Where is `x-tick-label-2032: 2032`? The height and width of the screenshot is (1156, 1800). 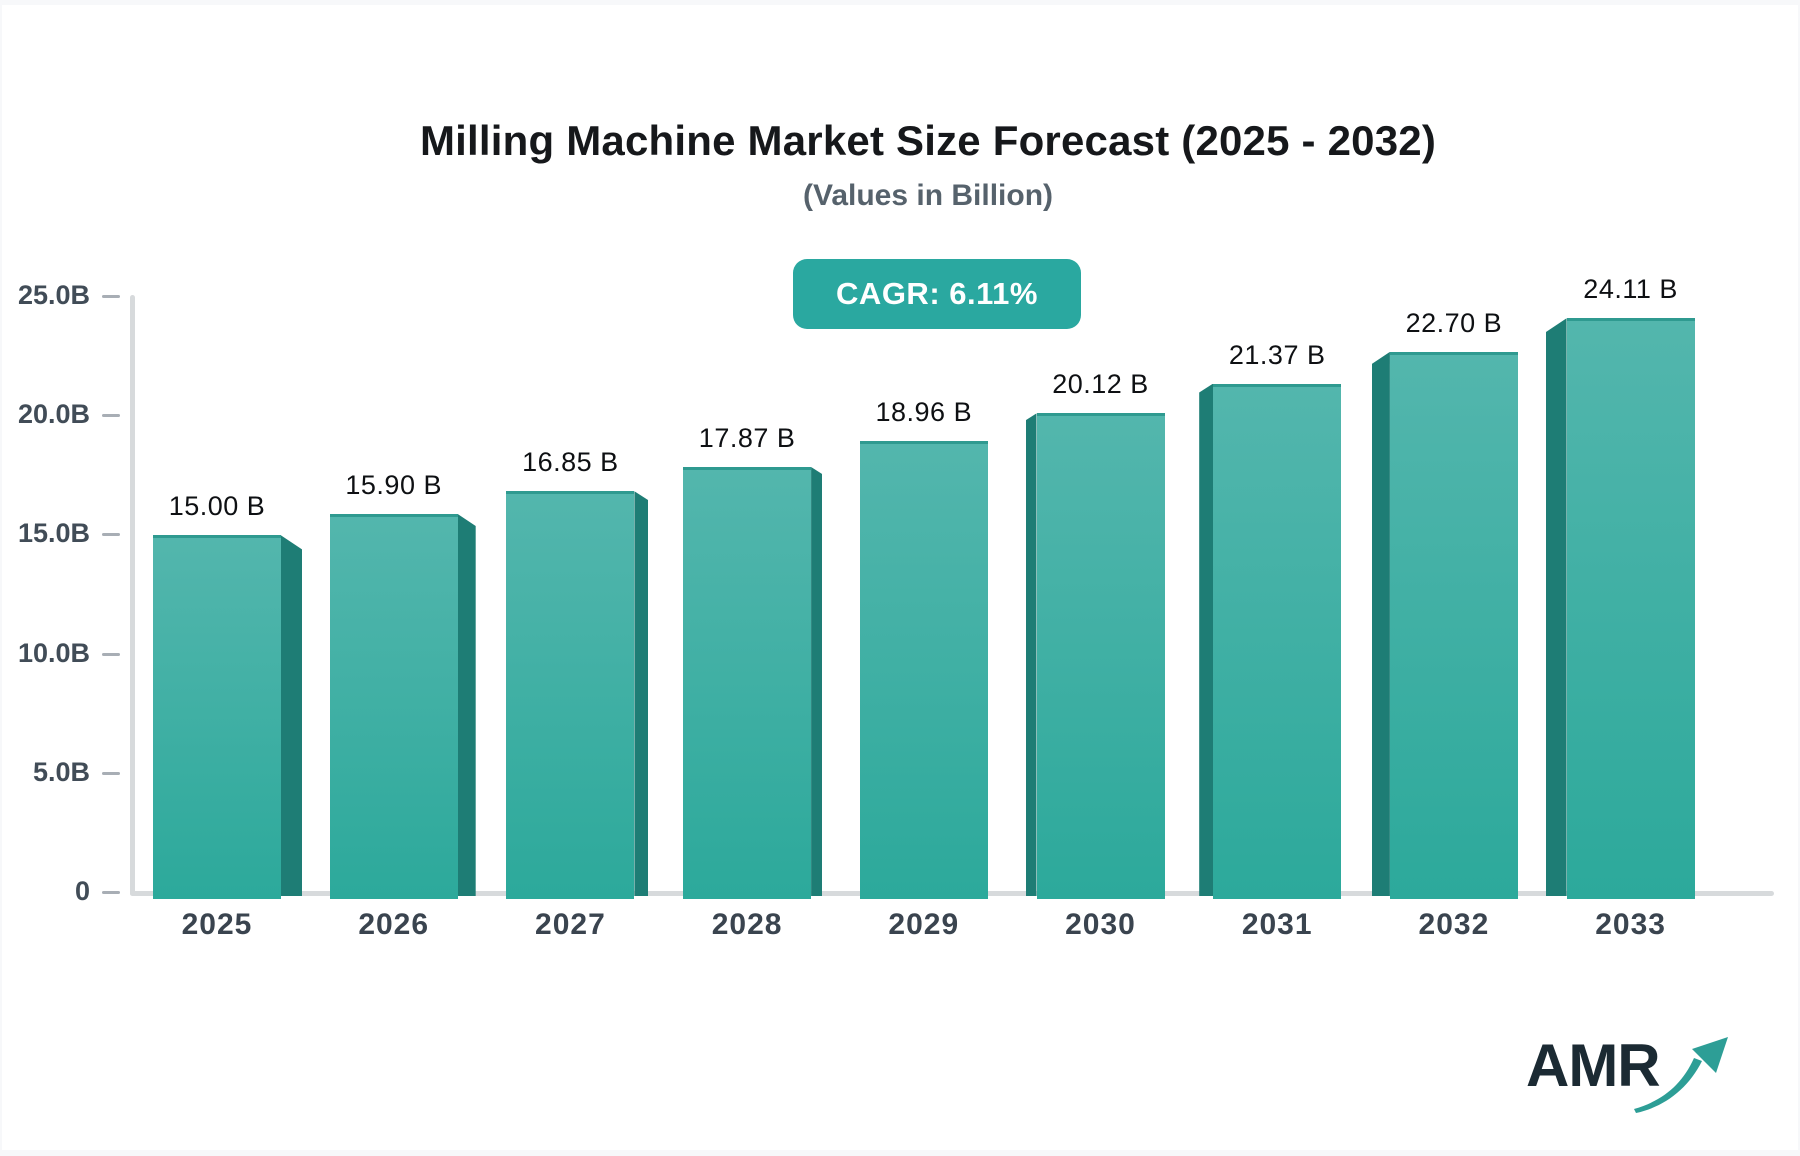
x-tick-label-2032: 2032 is located at coordinates (1454, 924).